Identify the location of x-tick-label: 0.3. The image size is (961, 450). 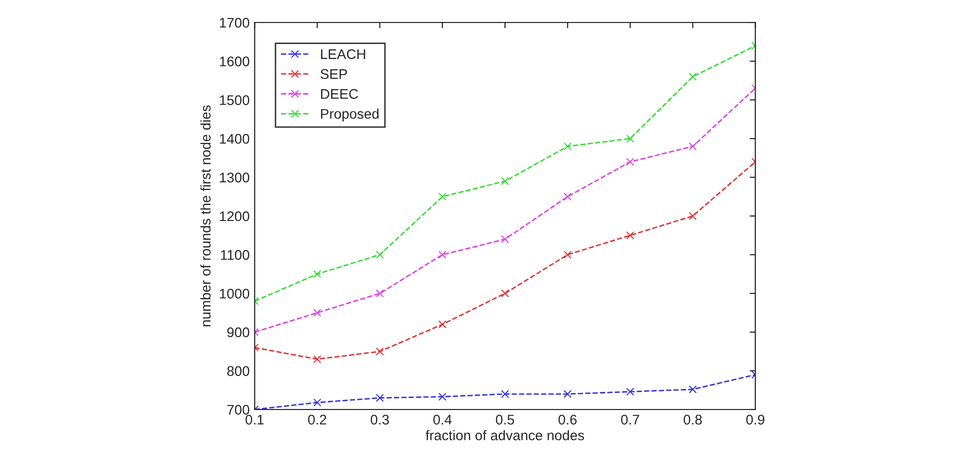
(379, 419).